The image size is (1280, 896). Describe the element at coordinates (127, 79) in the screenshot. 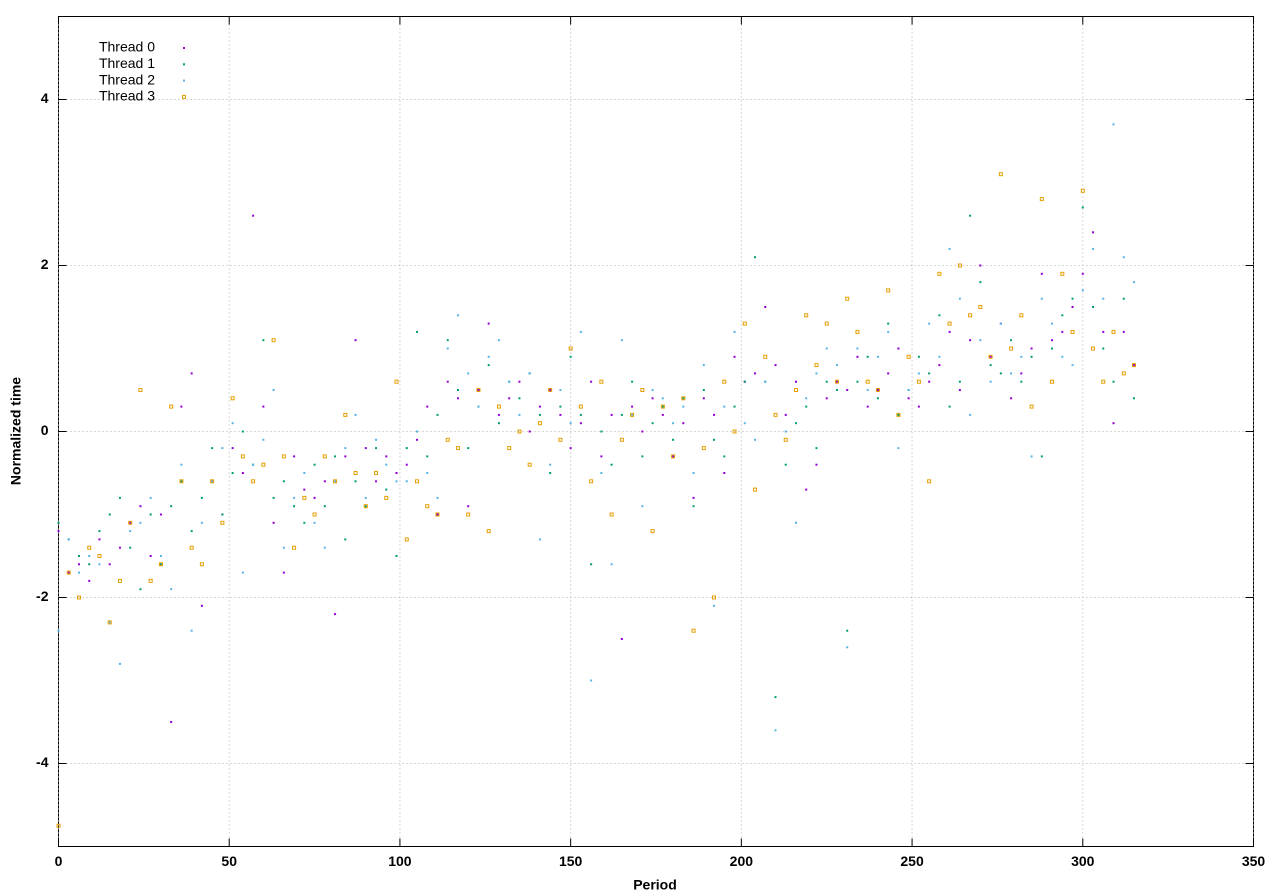

I see `legend-label: Thread 2` at that location.